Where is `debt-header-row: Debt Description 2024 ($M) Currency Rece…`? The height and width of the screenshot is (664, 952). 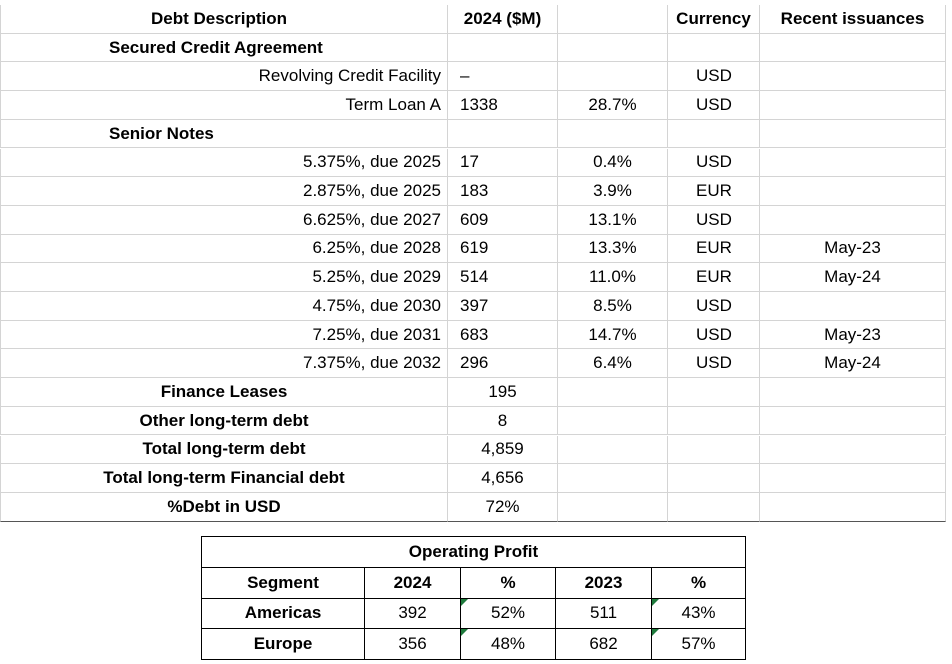 debt-header-row: Debt Description 2024 ($M) Currency Rece… is located at coordinates (473, 19).